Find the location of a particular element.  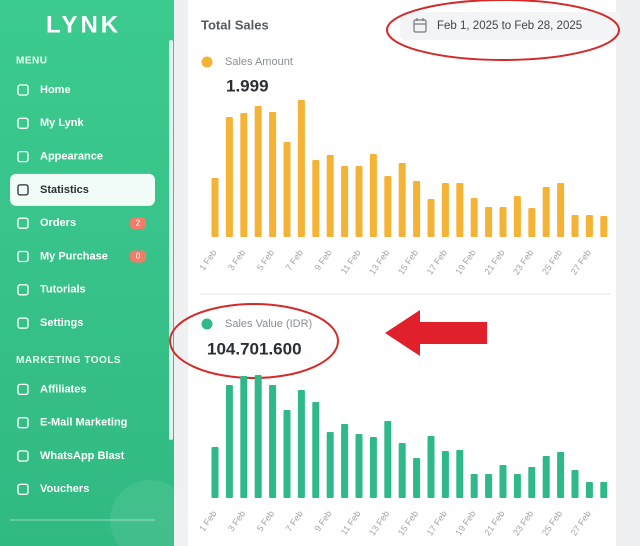

menu-item: WhatsApp Blast is located at coordinates (71, 456).